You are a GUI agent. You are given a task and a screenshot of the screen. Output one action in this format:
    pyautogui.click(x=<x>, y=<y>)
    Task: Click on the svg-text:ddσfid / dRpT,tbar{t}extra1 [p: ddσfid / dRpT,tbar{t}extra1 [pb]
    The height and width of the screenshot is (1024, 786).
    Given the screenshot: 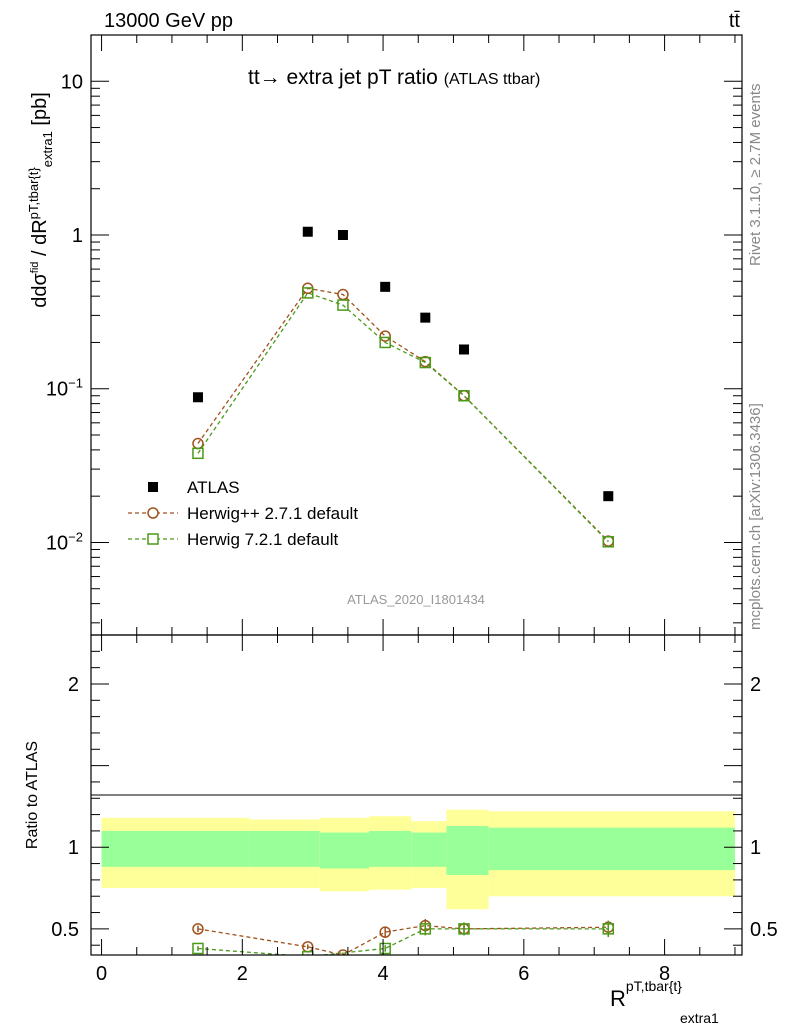 What is the action you would take?
    pyautogui.click(x=40, y=200)
    